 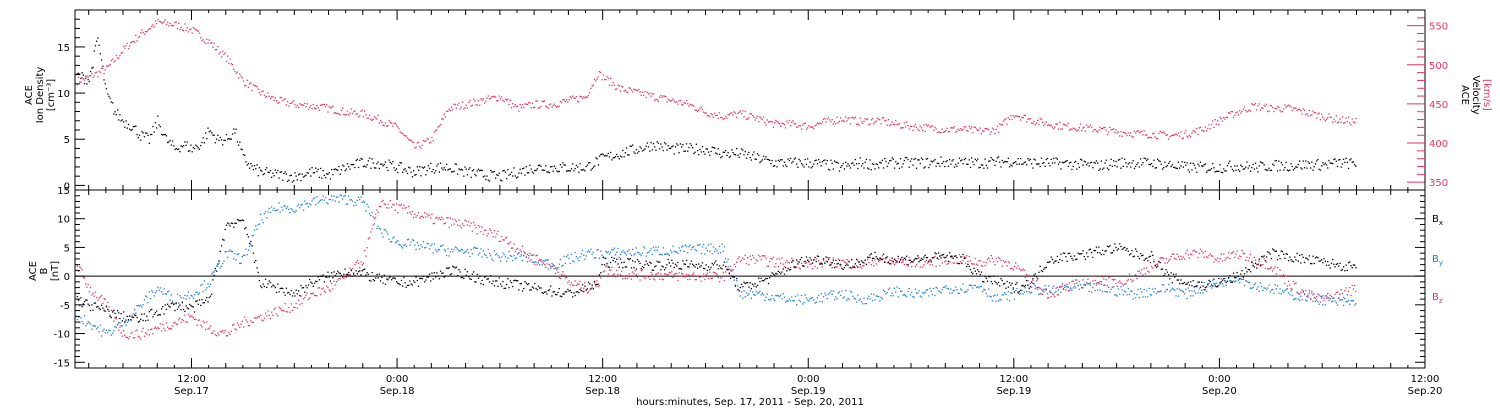 What do you see at coordinates (1438, 66) in the screenshot?
I see `top-right-tick-label: 500` at bounding box center [1438, 66].